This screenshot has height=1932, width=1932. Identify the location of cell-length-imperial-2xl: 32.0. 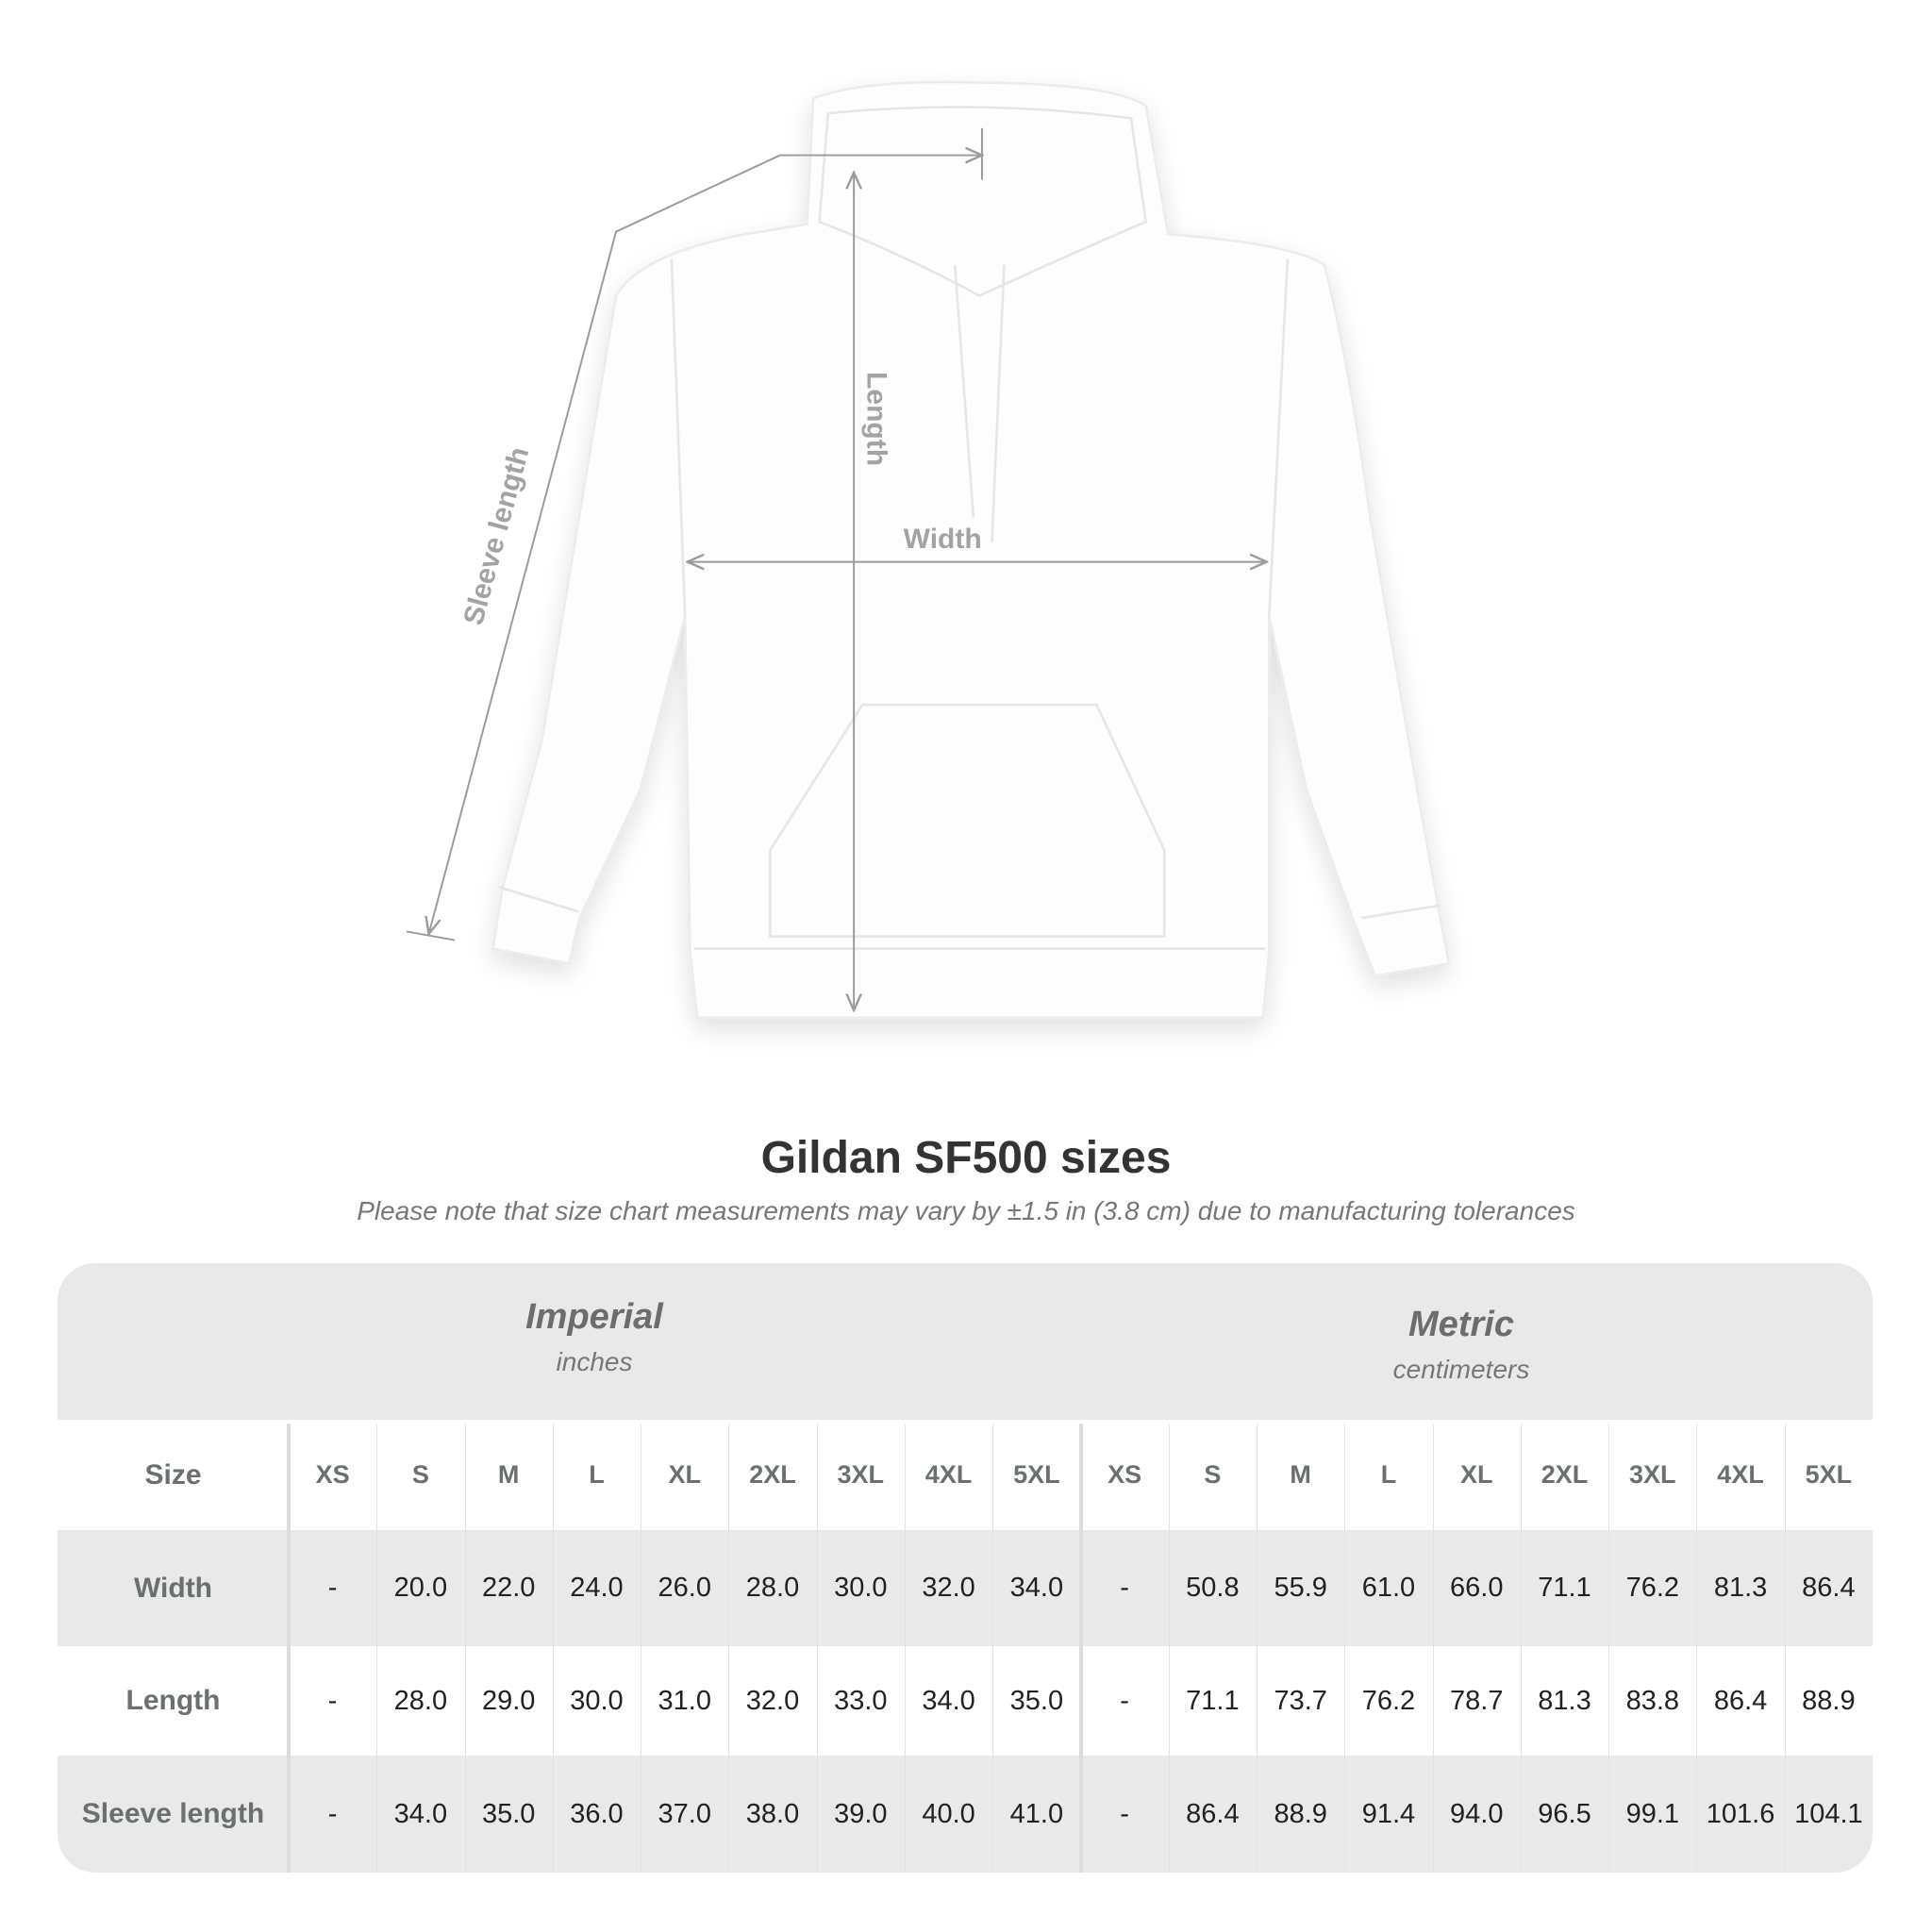
(773, 1701).